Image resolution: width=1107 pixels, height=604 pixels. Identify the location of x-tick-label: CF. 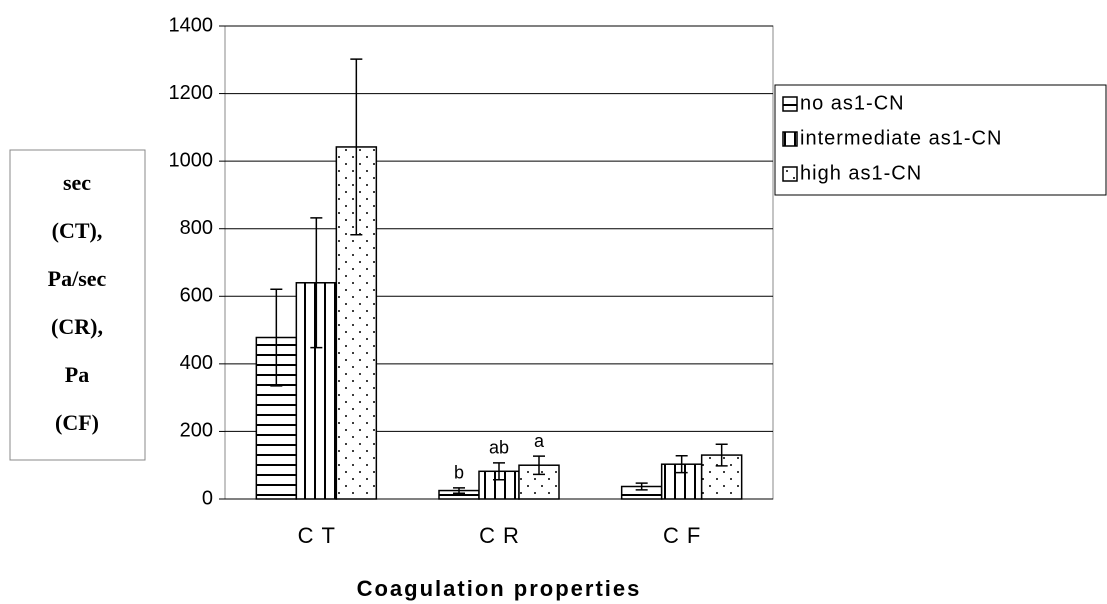
(685, 535).